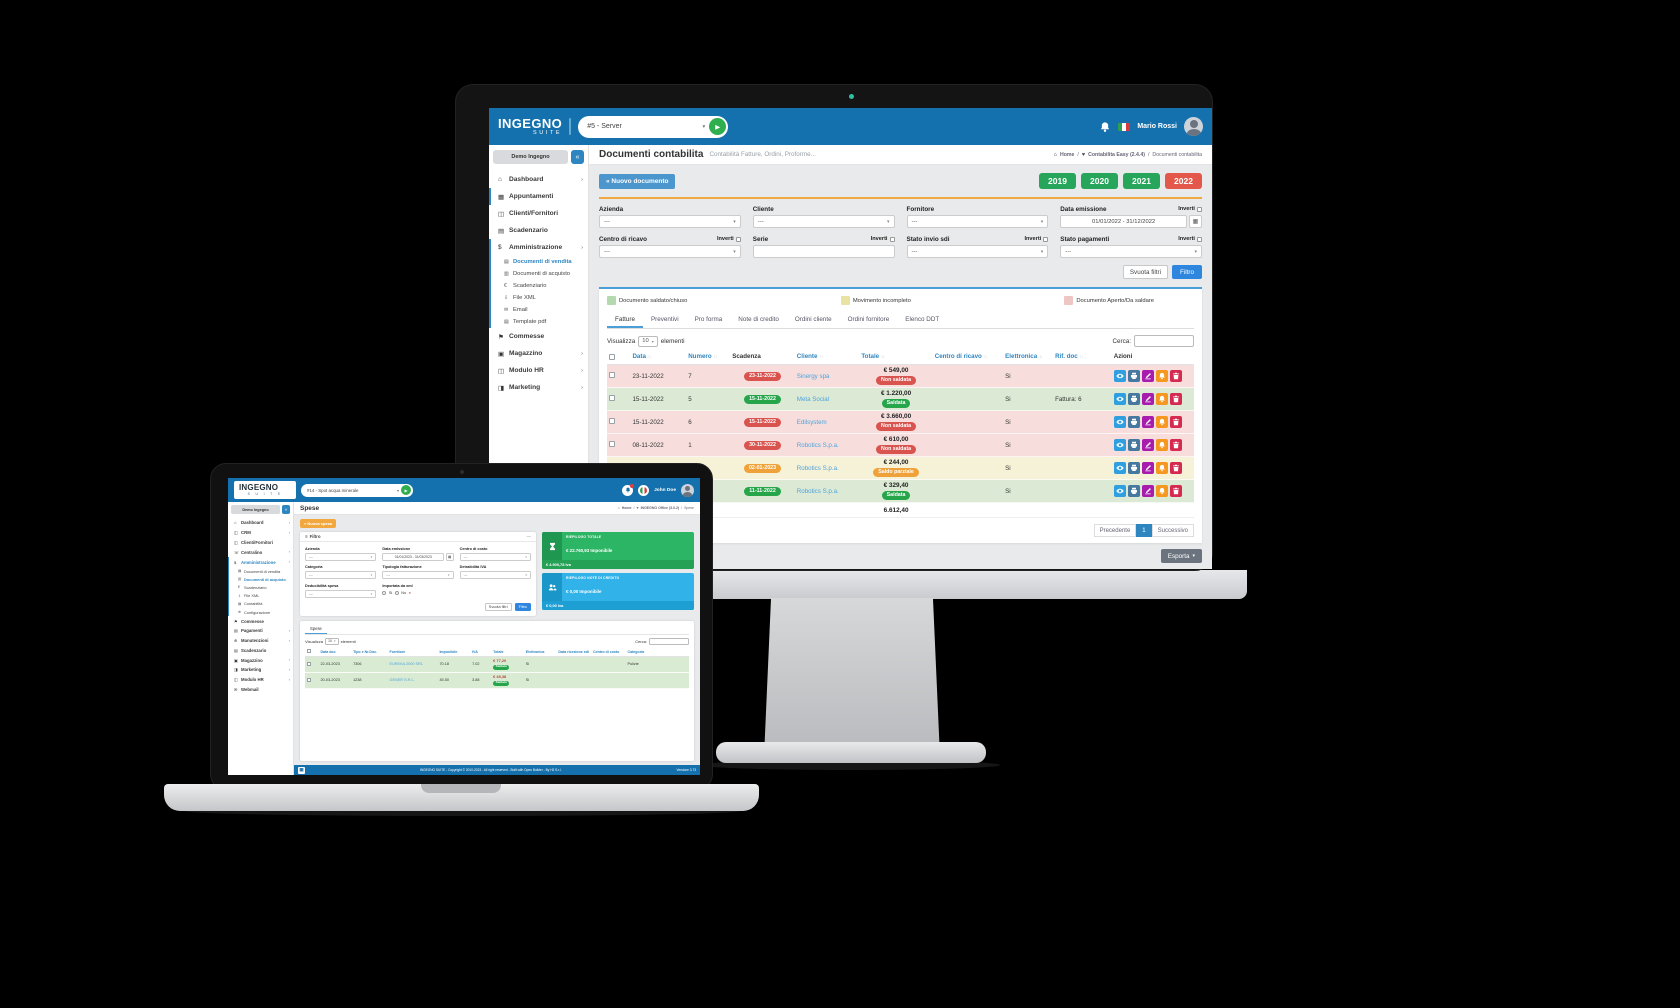 This screenshot has height=1008, width=1680. I want to click on sidebar-subitem-scadenziario: € Scadenziario, so click(261, 587).